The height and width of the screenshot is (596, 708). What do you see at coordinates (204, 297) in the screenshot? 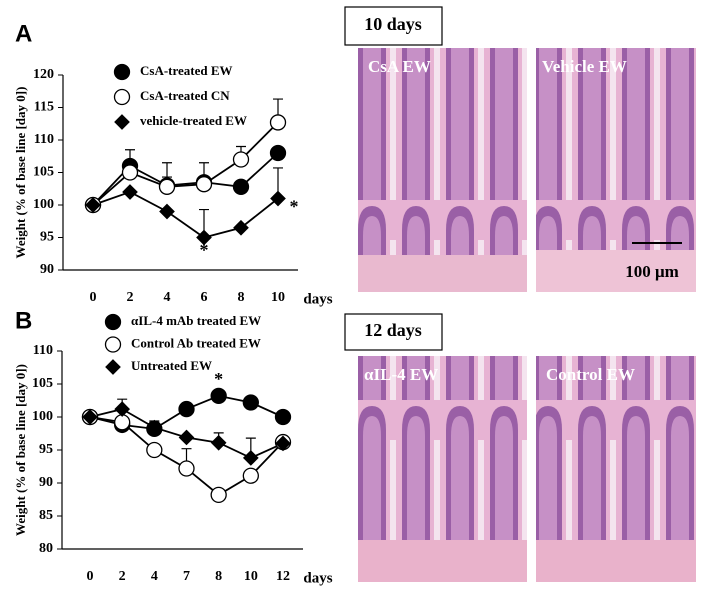
I see `x-tick-label: 6` at bounding box center [204, 297].